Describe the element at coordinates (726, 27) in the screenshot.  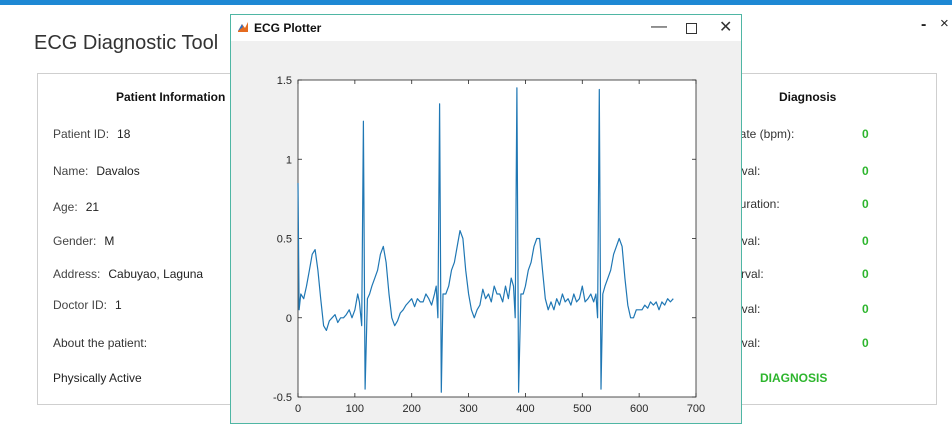
I see `plotter-close-button: ✕` at that location.